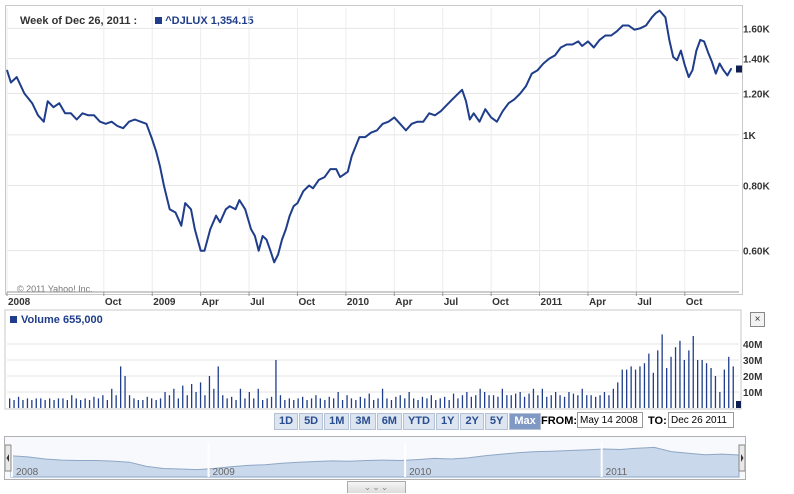  I want to click on navigator-grip-handle: ⌄⌄⌄, so click(376, 487).